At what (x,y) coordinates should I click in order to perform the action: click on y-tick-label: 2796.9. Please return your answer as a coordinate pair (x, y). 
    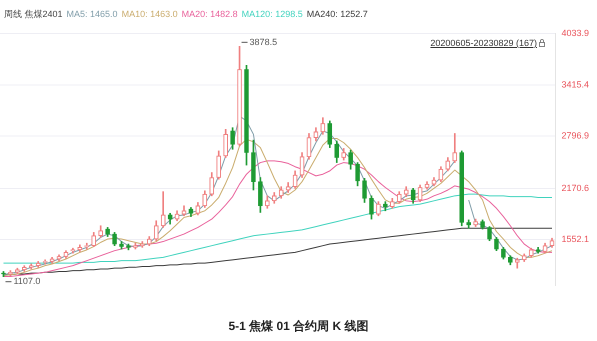
    Looking at the image, I should click on (575, 135).